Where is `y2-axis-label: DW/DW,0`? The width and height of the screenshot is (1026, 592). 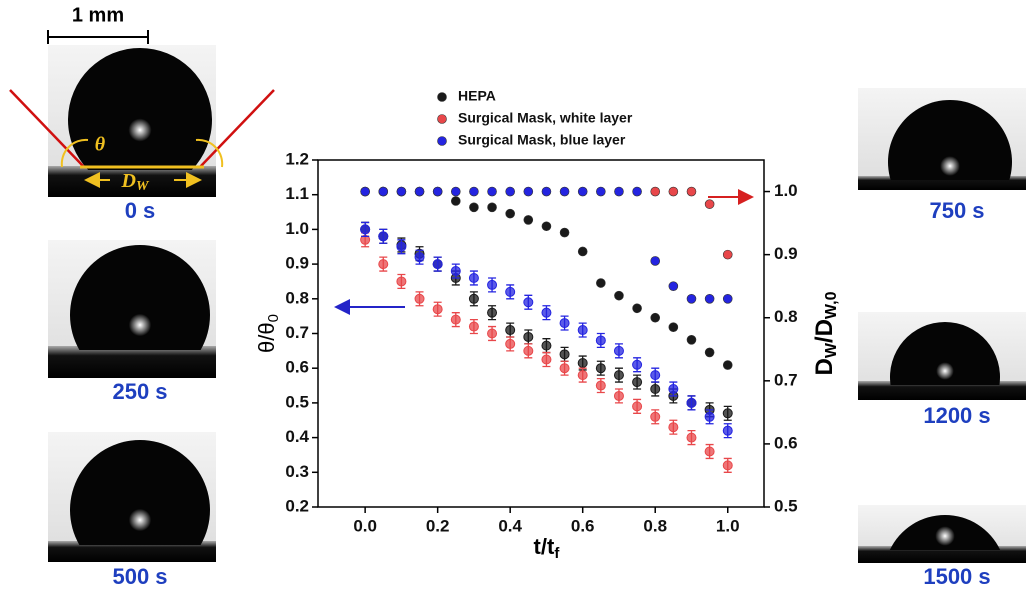
y2-axis-label: DW/DW,0 is located at coordinates (825, 333).